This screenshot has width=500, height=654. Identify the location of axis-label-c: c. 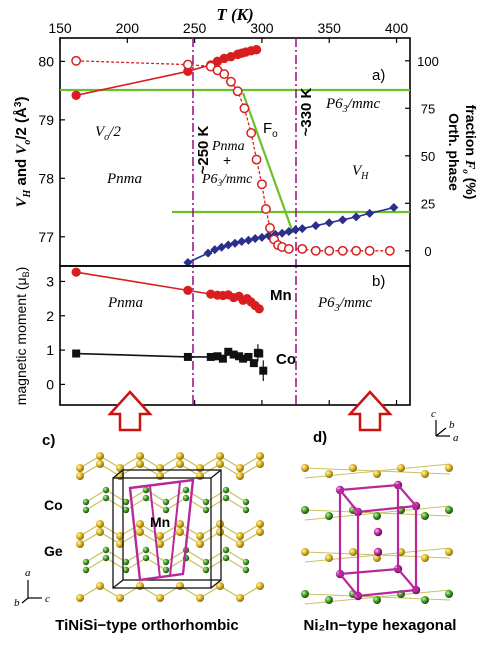
(47, 599).